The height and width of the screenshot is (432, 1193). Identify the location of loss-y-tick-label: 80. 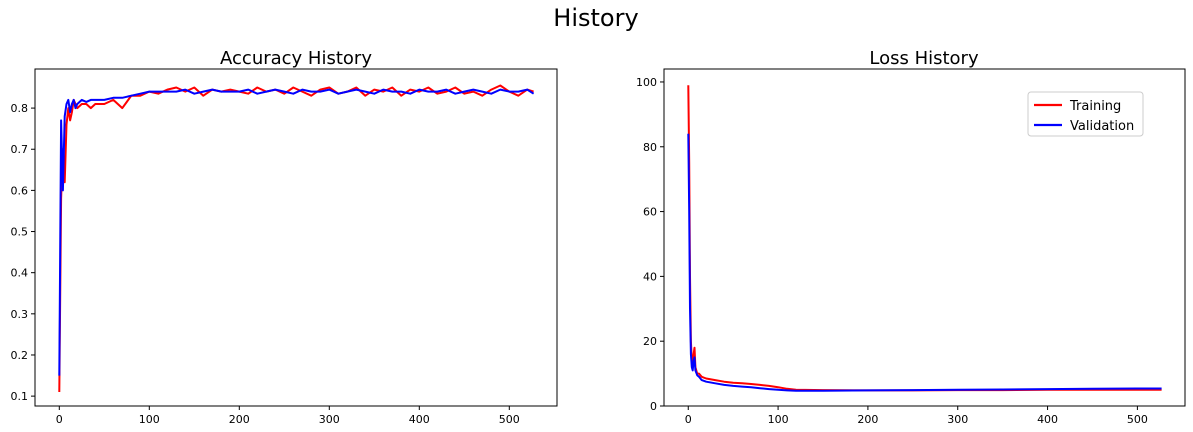
(650, 147).